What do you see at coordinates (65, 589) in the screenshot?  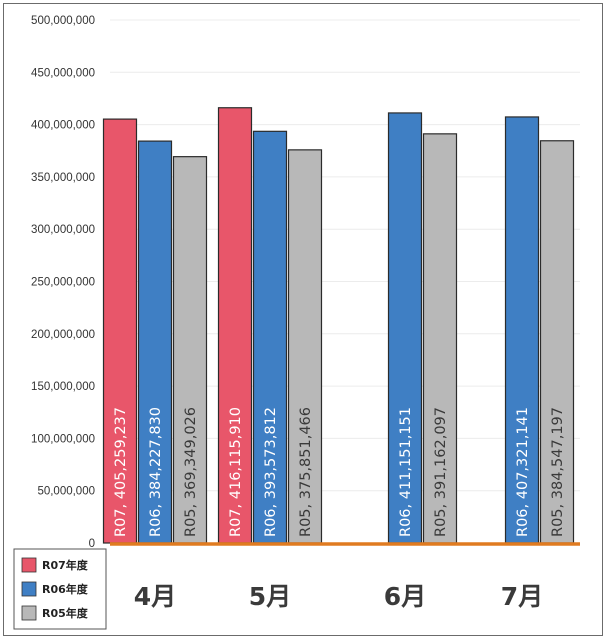 I see `legend-label: R06年度` at bounding box center [65, 589].